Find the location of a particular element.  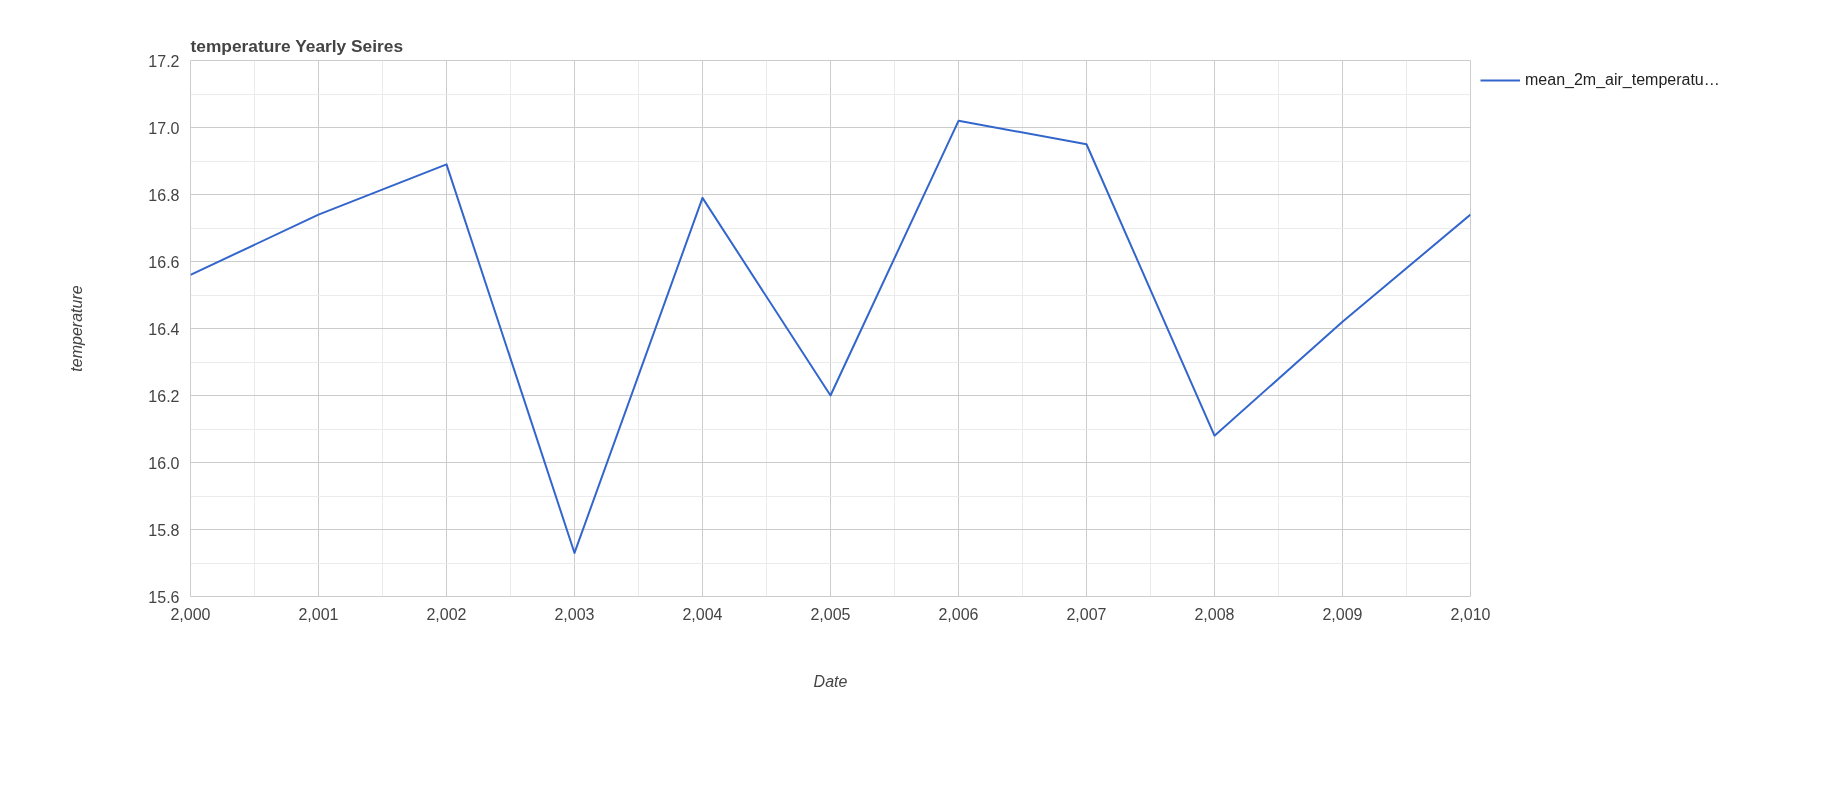

y-tick-label: 15.8 is located at coordinates (164, 530).